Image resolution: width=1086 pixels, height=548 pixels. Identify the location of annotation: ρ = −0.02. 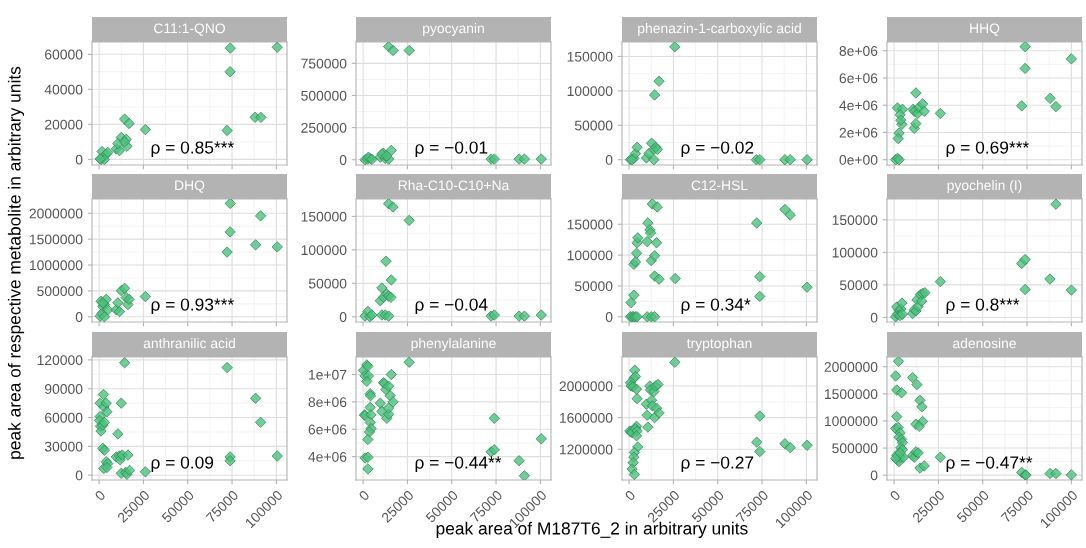
(717, 149).